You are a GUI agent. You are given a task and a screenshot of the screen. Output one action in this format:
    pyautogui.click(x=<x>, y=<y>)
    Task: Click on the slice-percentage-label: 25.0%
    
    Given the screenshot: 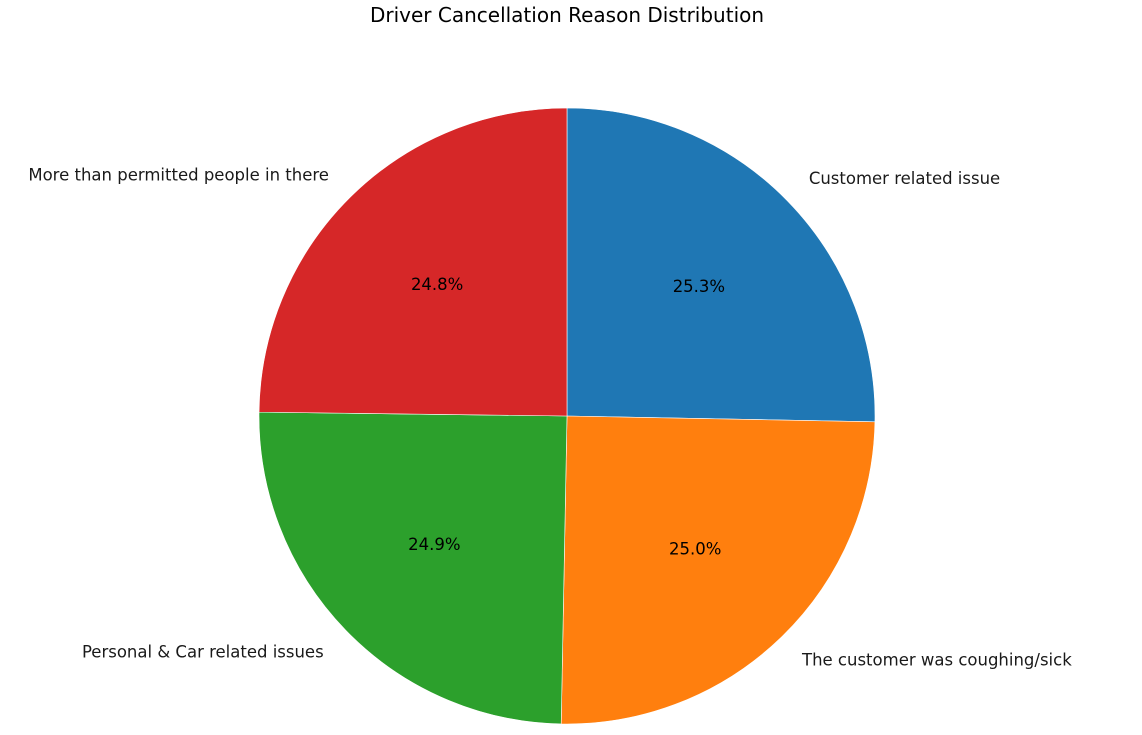 What is the action you would take?
    pyautogui.click(x=695, y=549)
    